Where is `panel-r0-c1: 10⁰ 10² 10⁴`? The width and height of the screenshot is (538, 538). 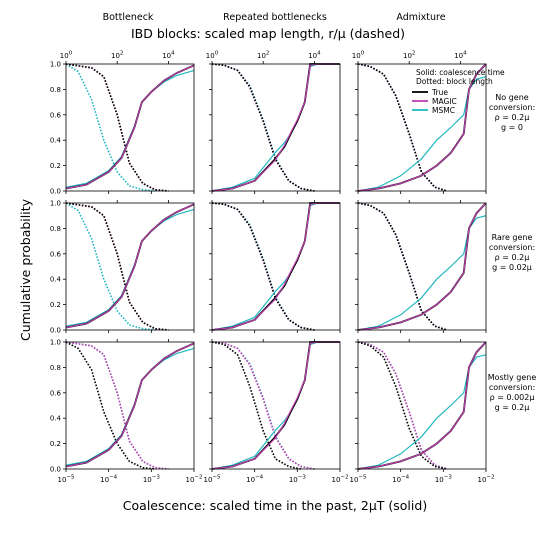
panel-r0-c1: 10⁰ 10² 10⁴ is located at coordinates (273, 122).